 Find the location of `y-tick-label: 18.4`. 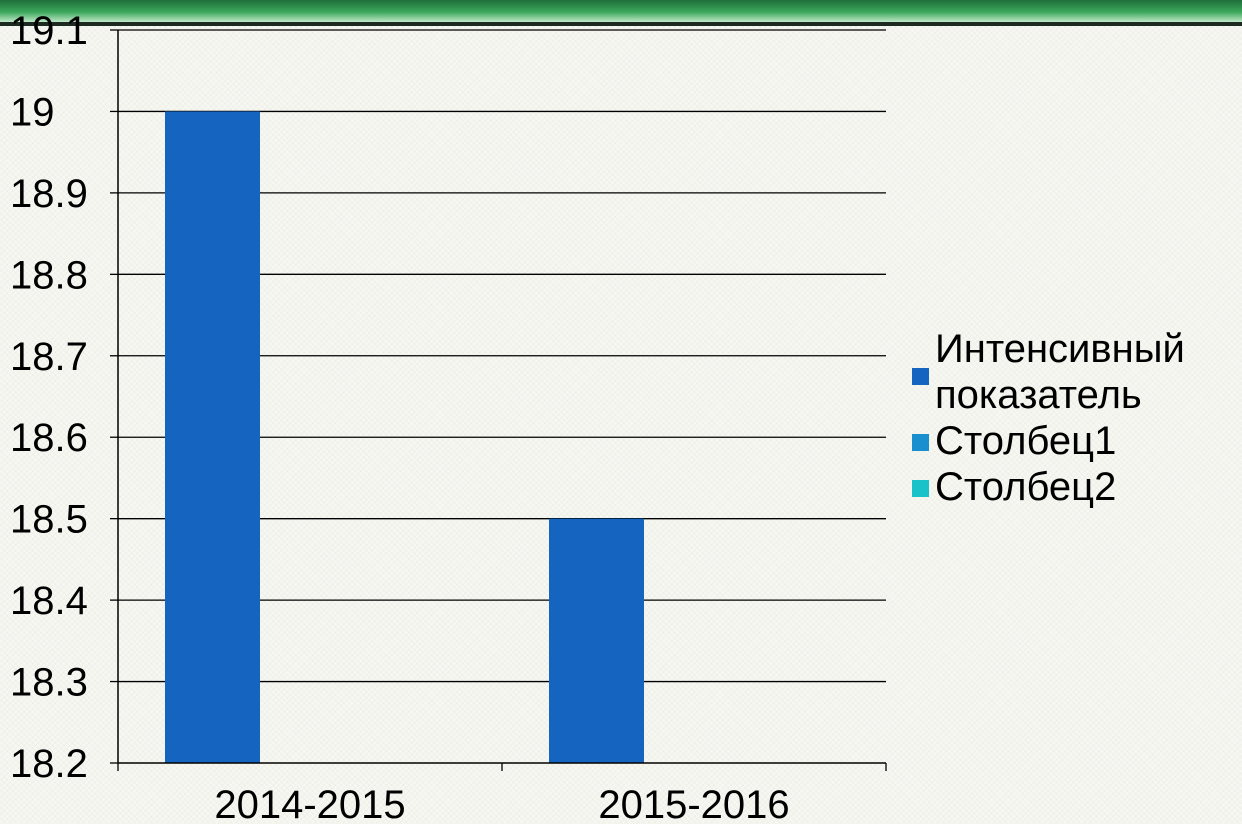

y-tick-label: 18.4 is located at coordinates (49, 601).